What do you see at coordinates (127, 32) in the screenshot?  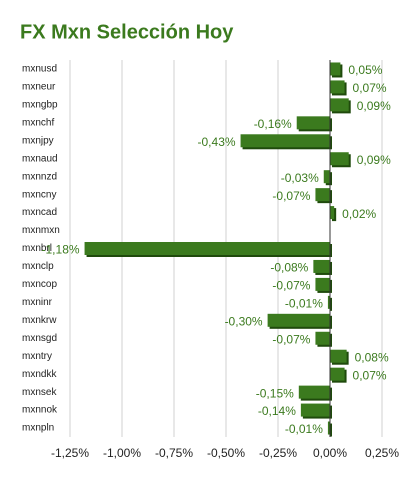 I see `chart-title: FX Mxn Selección Hoy` at bounding box center [127, 32].